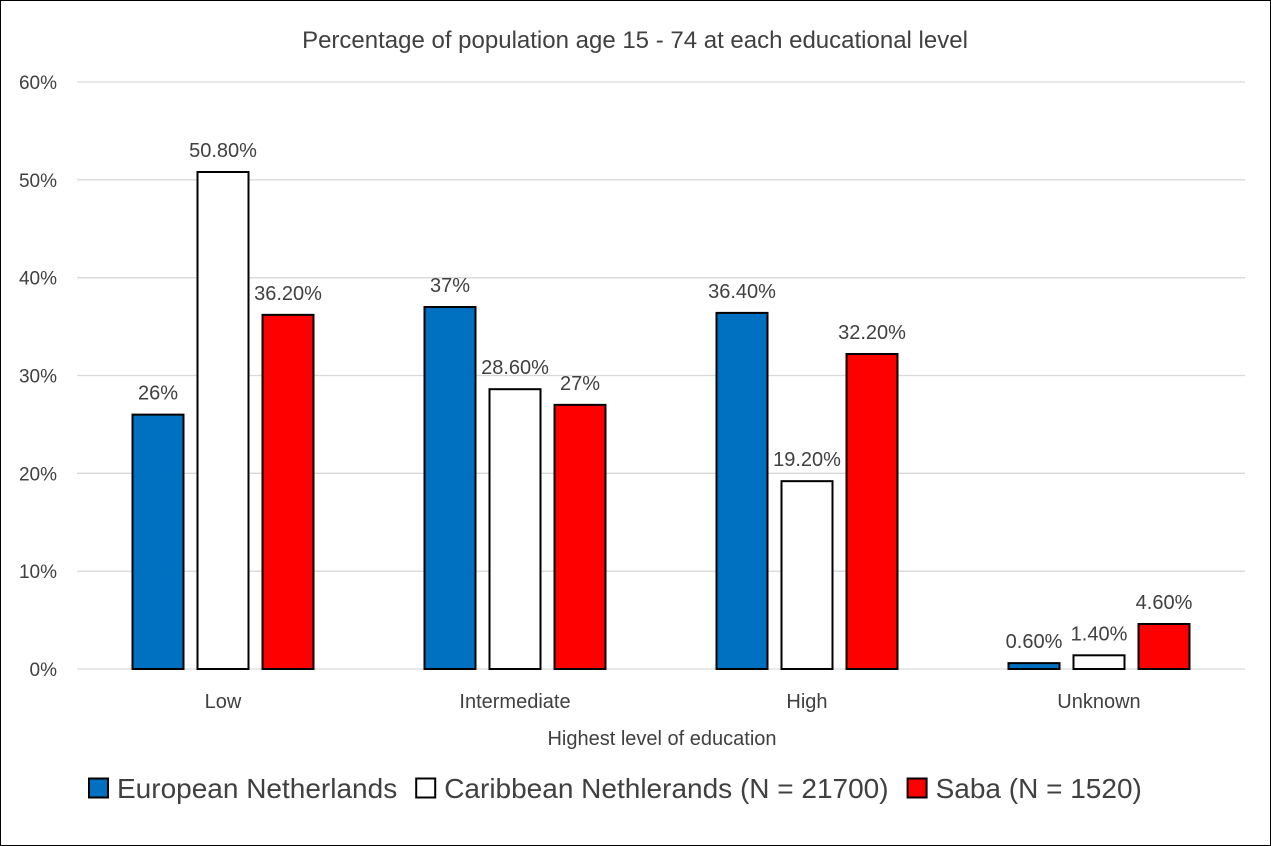  What do you see at coordinates (1098, 702) in the screenshot?
I see `x-category-label: Unknown` at bounding box center [1098, 702].